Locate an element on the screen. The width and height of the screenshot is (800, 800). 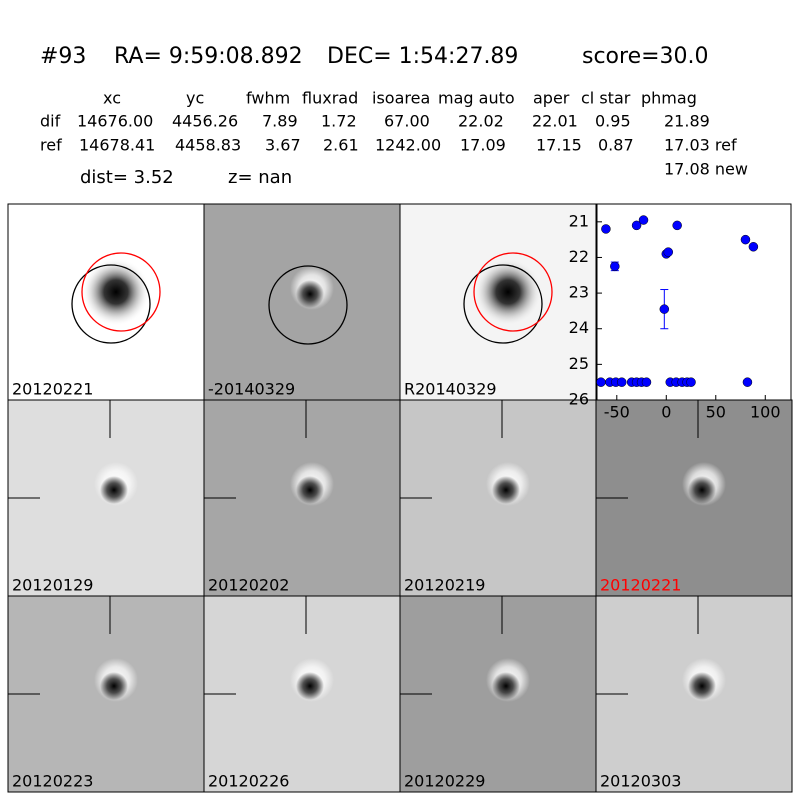
lightcurve: 21 22 23 24 25 26 -50 0 50 100 is located at coordinates (680, 312).